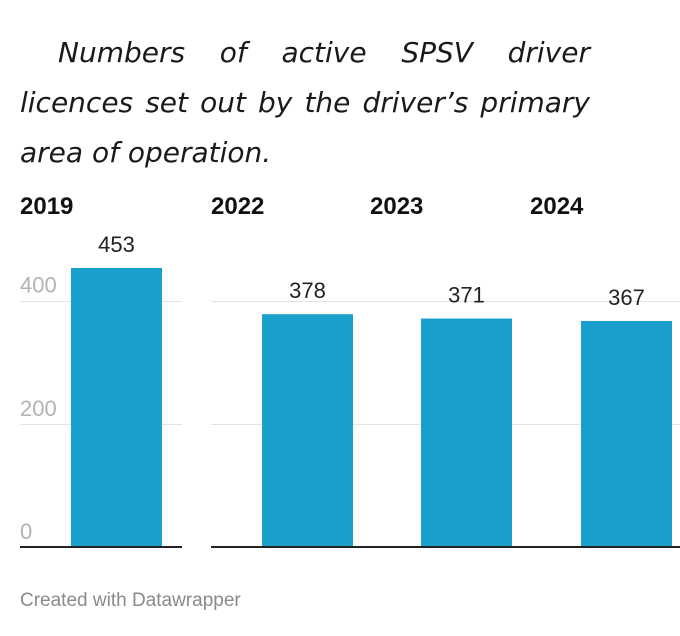 The image size is (680, 636). I want to click on value-label-2022: 378, so click(307, 290).